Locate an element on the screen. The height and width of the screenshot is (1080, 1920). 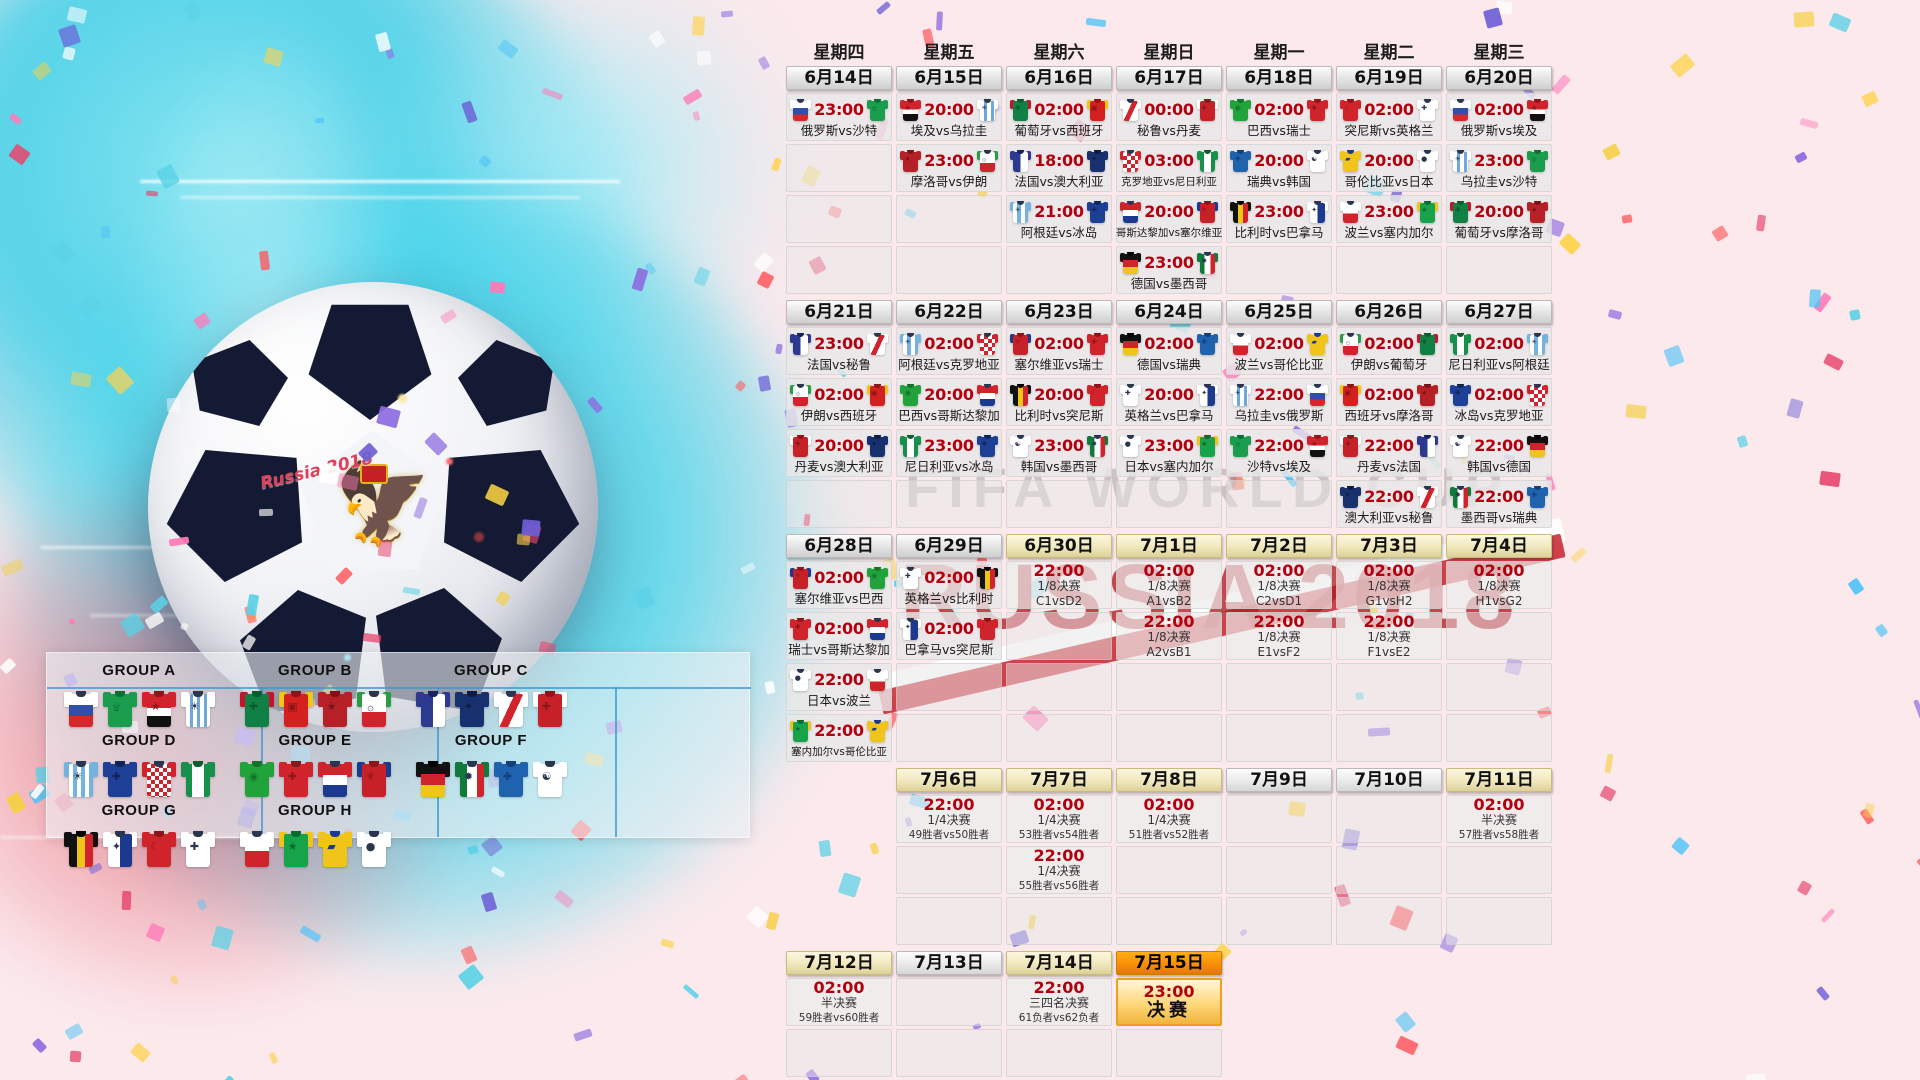
match-cell: ✦ 22:00 澳大利亚vs秘鲁 is located at coordinates (1389, 504).